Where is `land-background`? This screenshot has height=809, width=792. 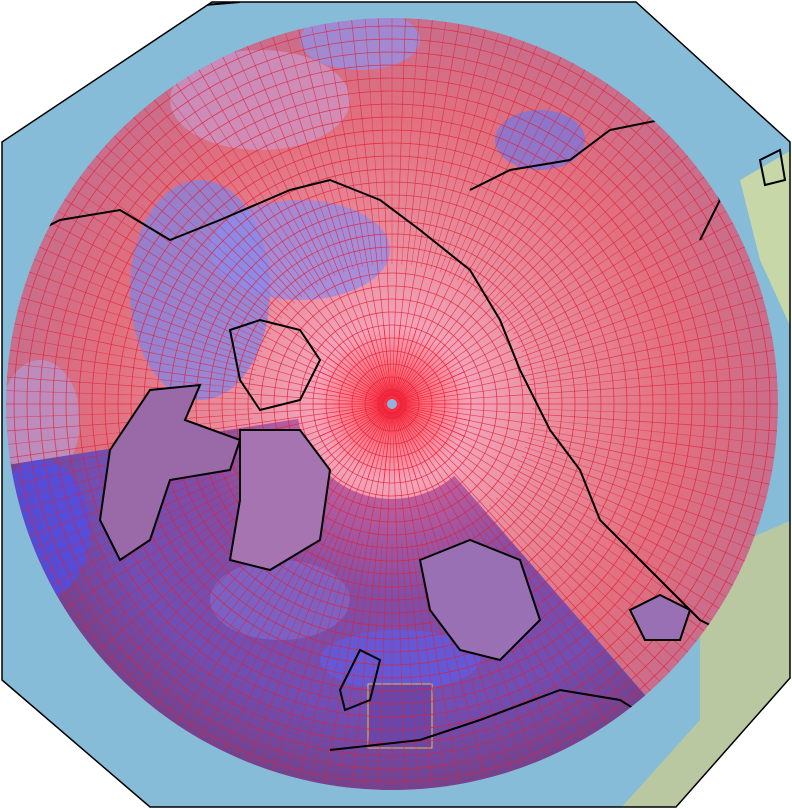
land-background is located at coordinates (765, 240).